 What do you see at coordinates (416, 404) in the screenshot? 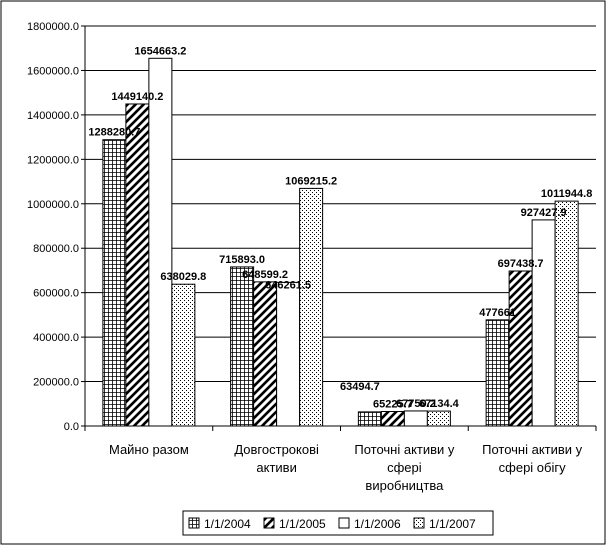
I see `data-label: 67750.2` at bounding box center [416, 404].